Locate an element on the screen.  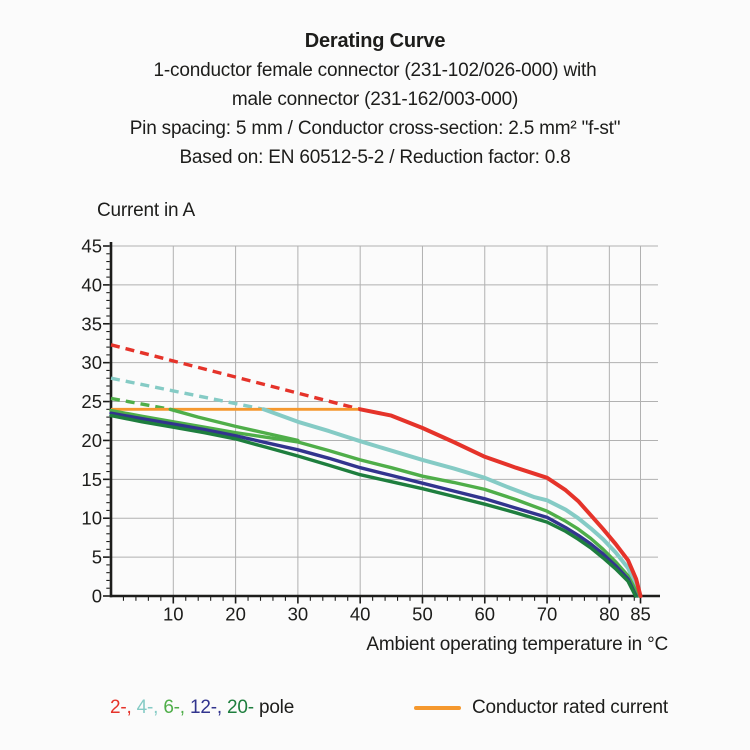
svg-text: 35 is located at coordinates (91, 323).